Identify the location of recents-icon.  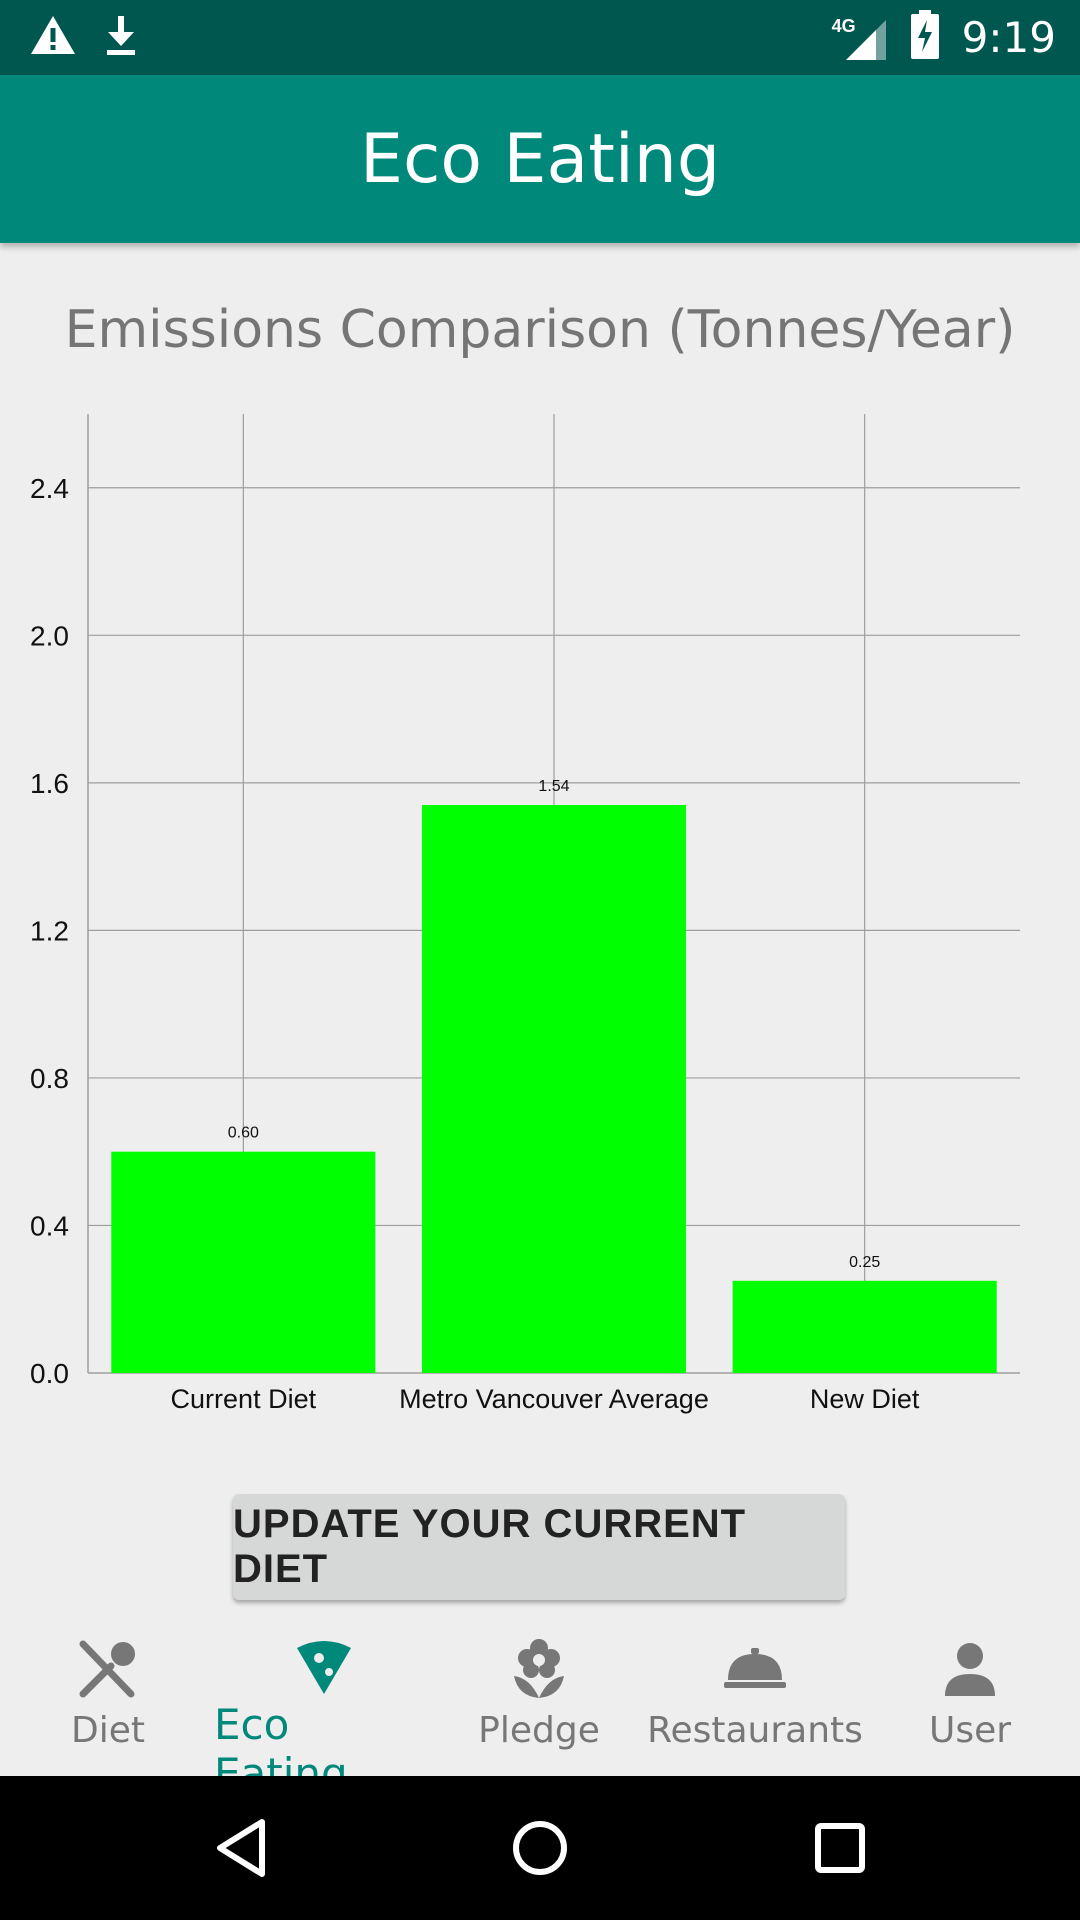
(840, 1850).